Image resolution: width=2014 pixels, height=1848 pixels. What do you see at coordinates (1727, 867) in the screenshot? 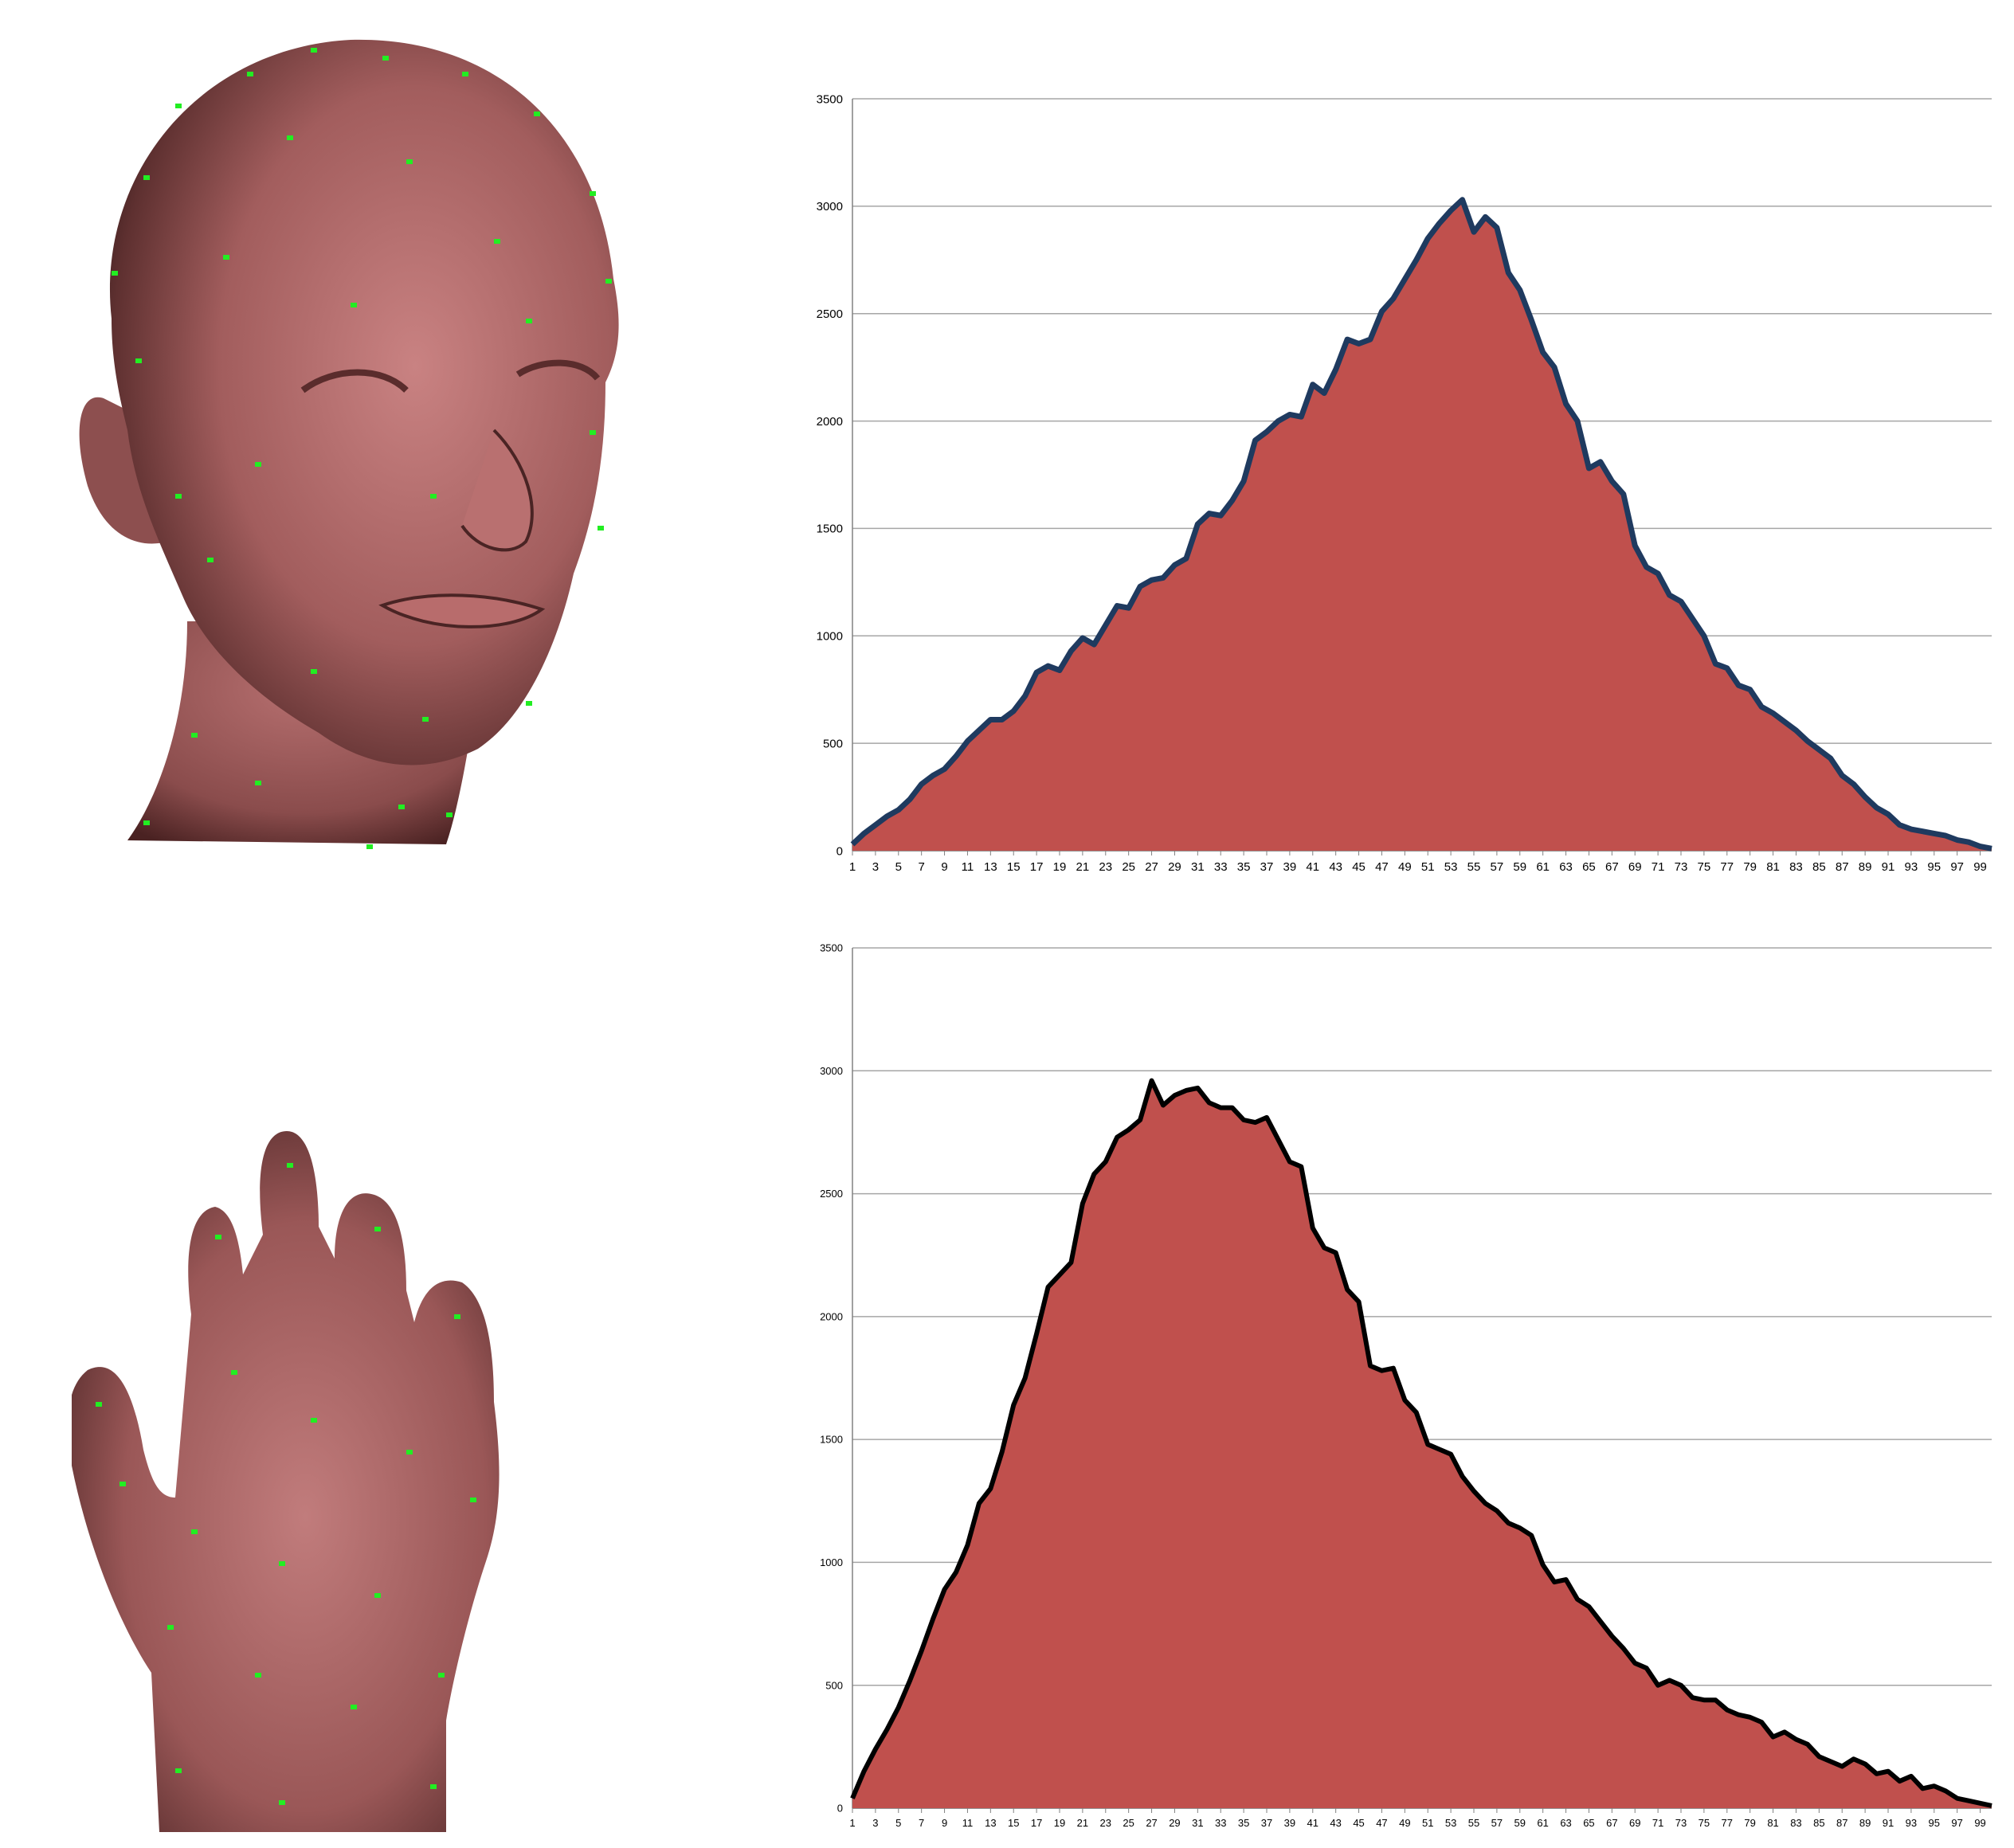
I see `x-tick-label: 77` at bounding box center [1727, 867].